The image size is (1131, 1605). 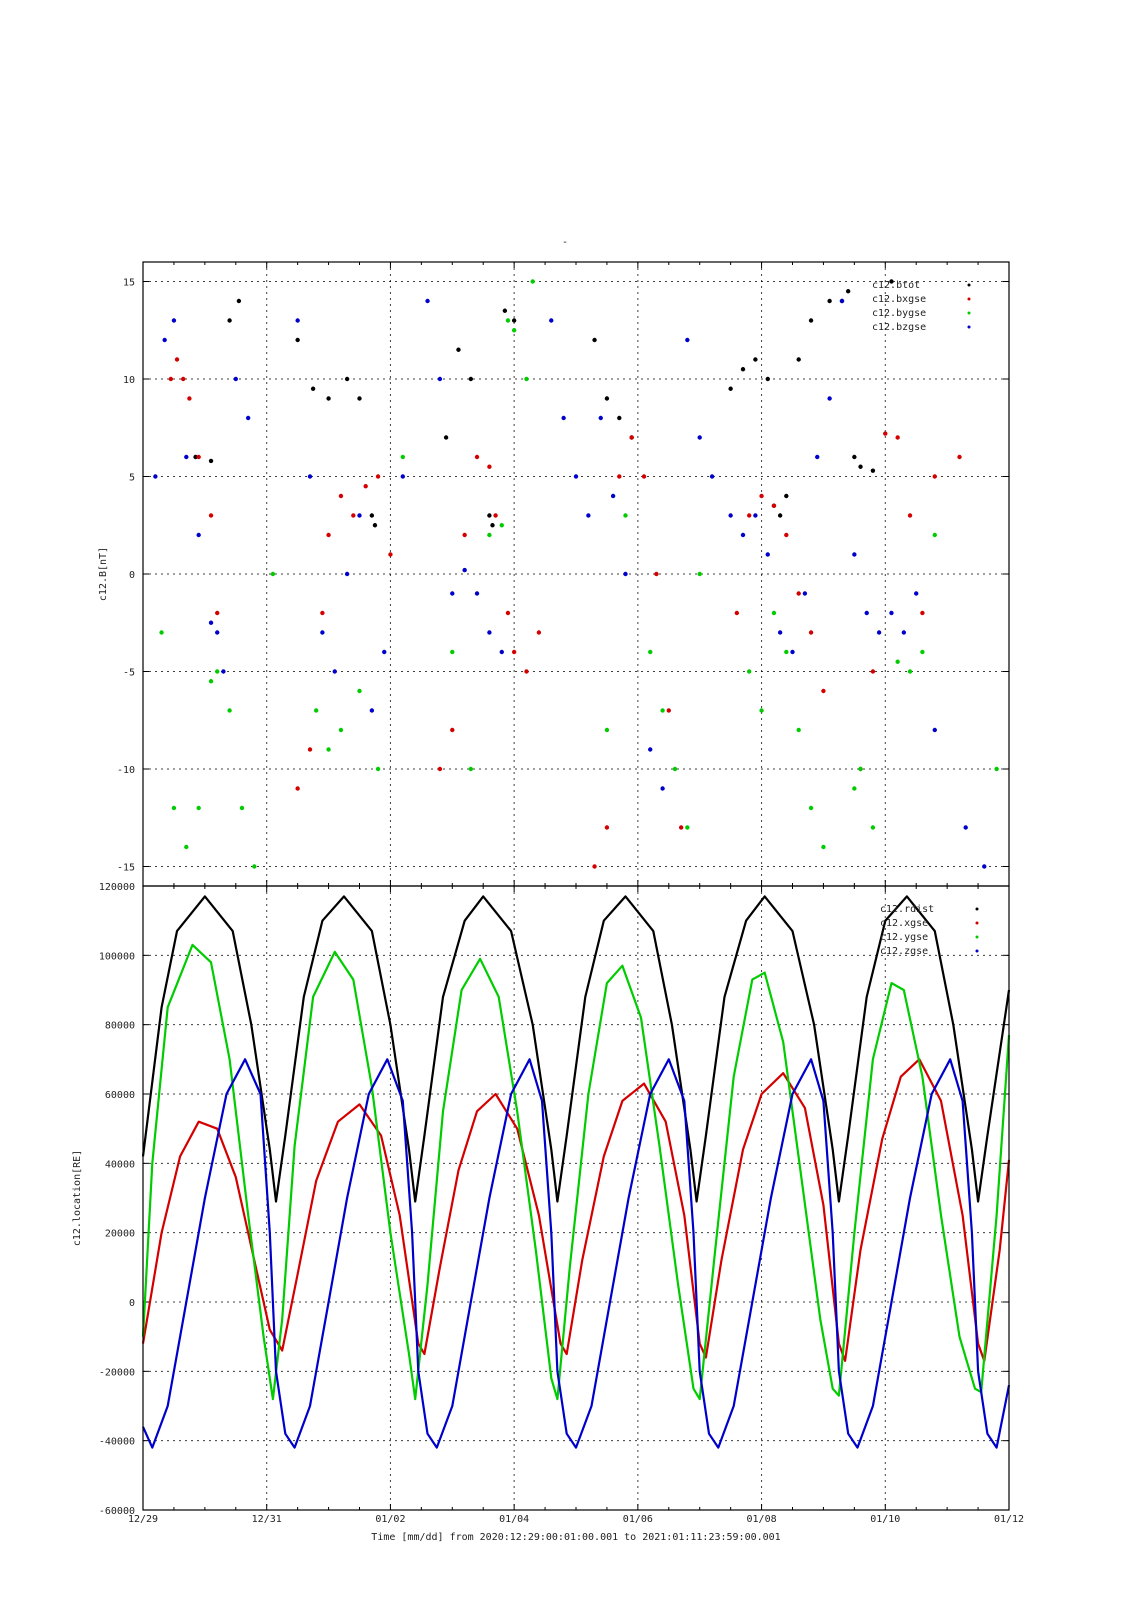 What do you see at coordinates (126, 868) in the screenshot?
I see `y-tick-label: -15` at bounding box center [126, 868].